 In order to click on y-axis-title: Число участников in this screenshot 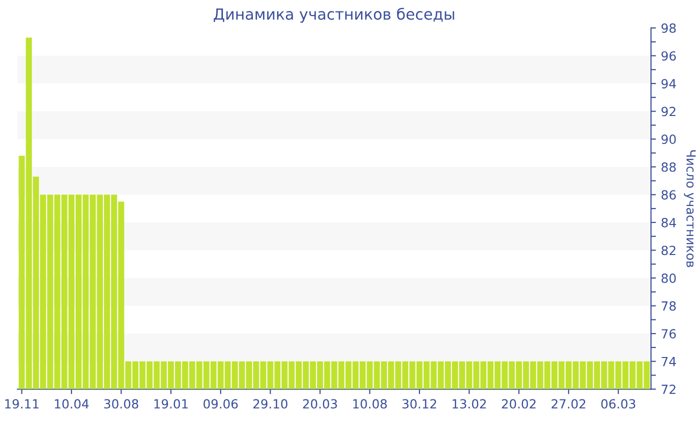, I will do `click(690, 209)`.